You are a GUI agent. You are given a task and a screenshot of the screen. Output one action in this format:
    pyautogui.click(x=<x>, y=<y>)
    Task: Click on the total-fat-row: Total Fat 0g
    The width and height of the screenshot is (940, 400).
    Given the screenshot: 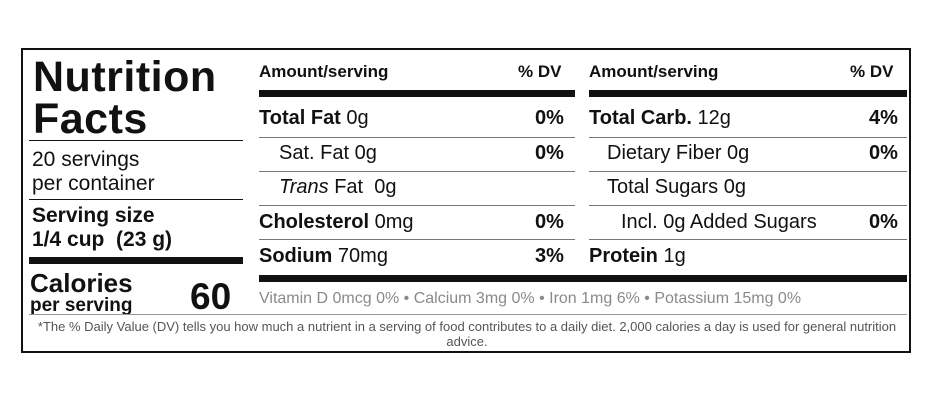 What is the action you would take?
    pyautogui.click(x=314, y=118)
    